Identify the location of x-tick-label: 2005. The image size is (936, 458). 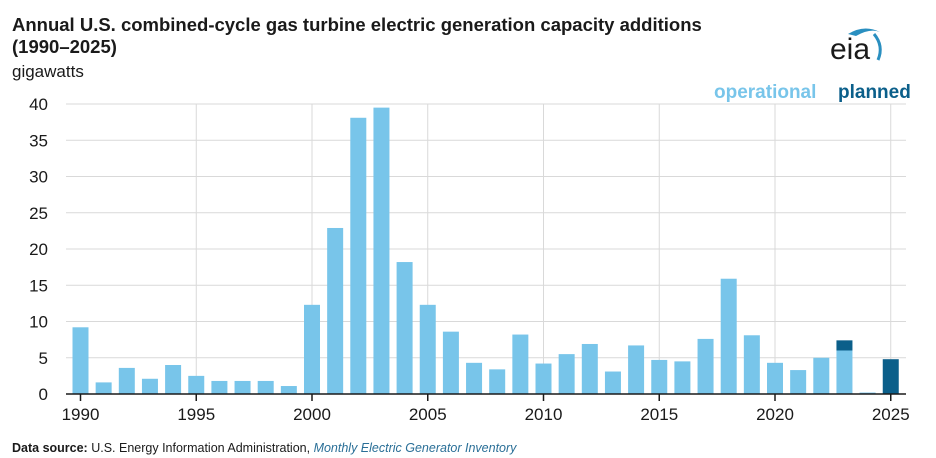
(428, 414).